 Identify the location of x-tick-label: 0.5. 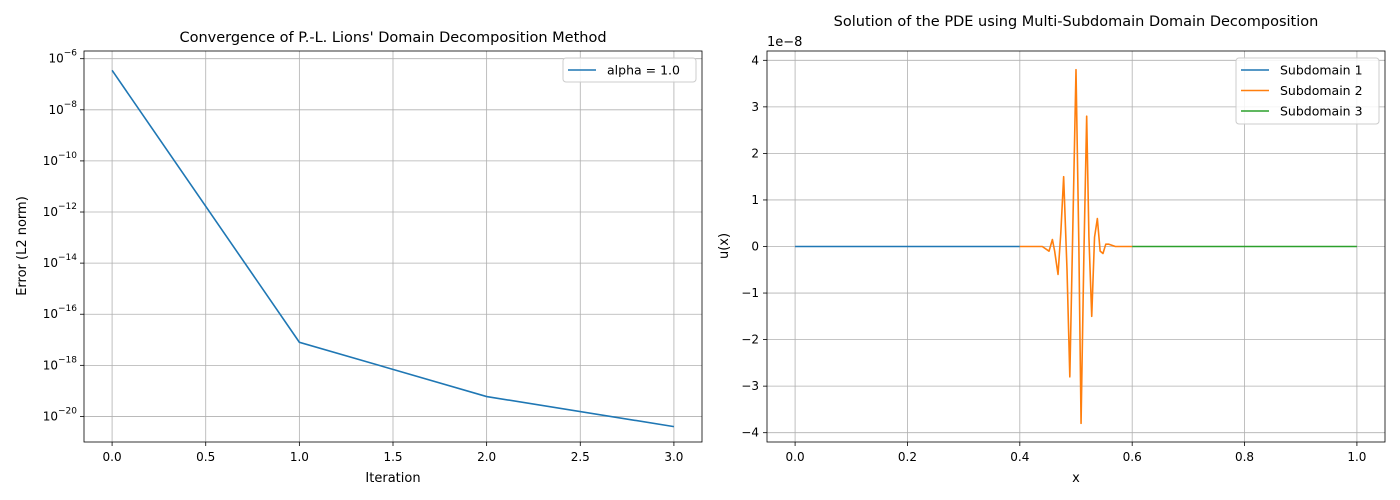
(205, 457).